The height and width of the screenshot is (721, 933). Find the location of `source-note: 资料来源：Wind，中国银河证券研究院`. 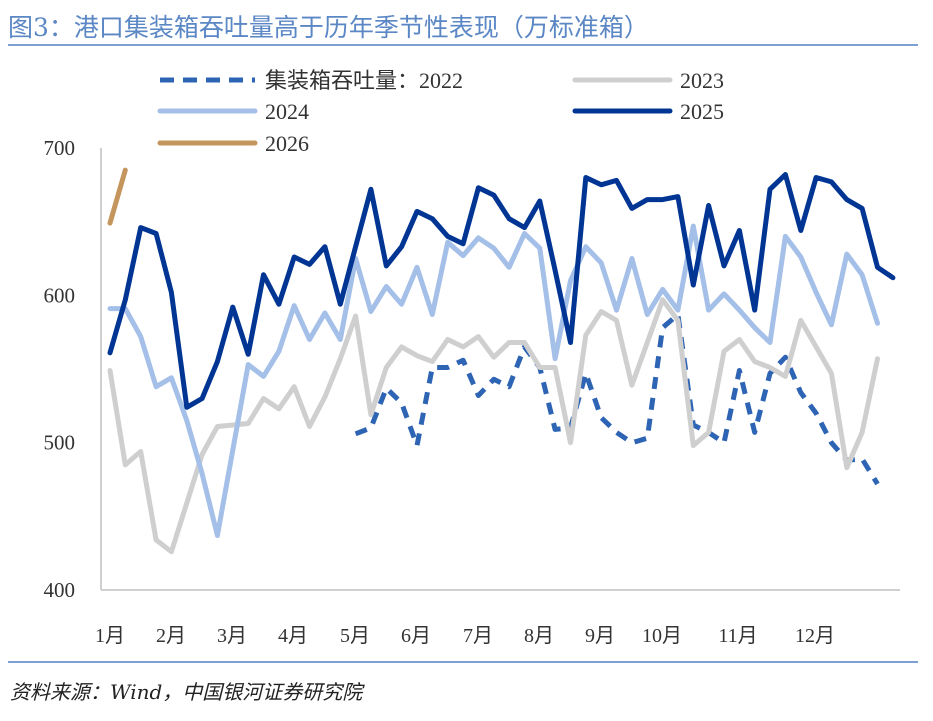

source-note: 资料来源：Wind，中国银河证券研究院 is located at coordinates (186, 692).